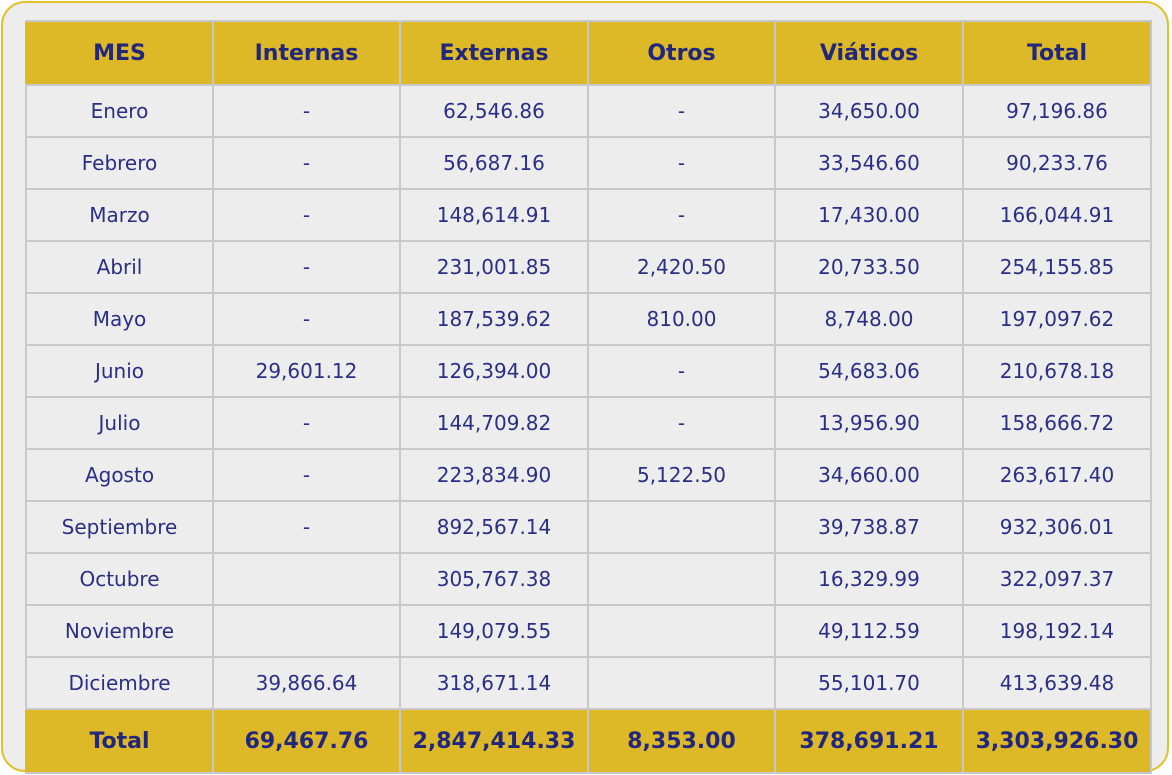 Image resolution: width=1172 pixels, height=775 pixels. I want to click on cell-viaticos: 49,112.59, so click(869, 631).